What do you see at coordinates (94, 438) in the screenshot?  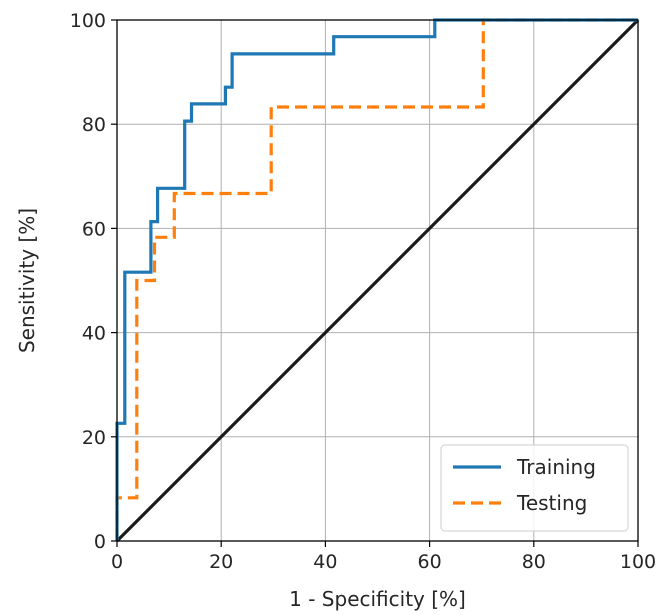 I see `y-tick-label: 20` at bounding box center [94, 438].